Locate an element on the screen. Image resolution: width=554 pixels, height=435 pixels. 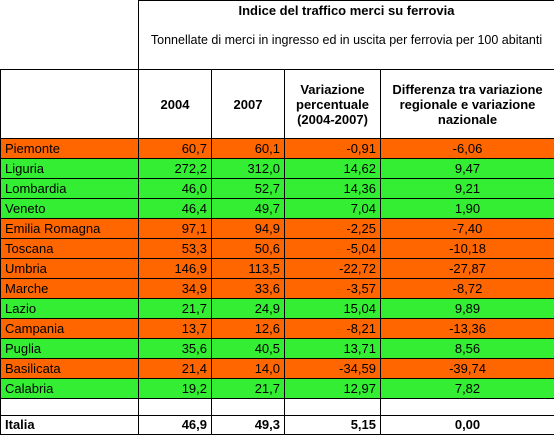
value-2004-cell: 13,7 is located at coordinates (175, 329).